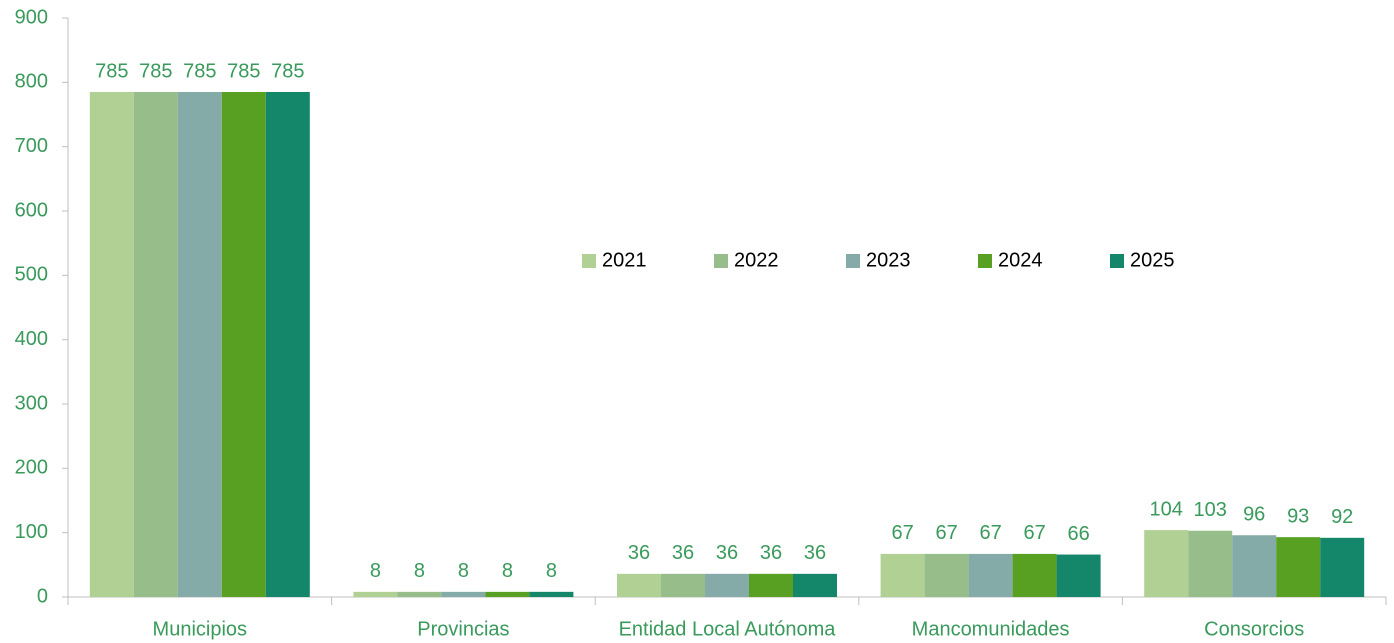 The width and height of the screenshot is (1394, 643). Describe the element at coordinates (1342, 517) in the screenshot. I see `data-label: 92` at that location.